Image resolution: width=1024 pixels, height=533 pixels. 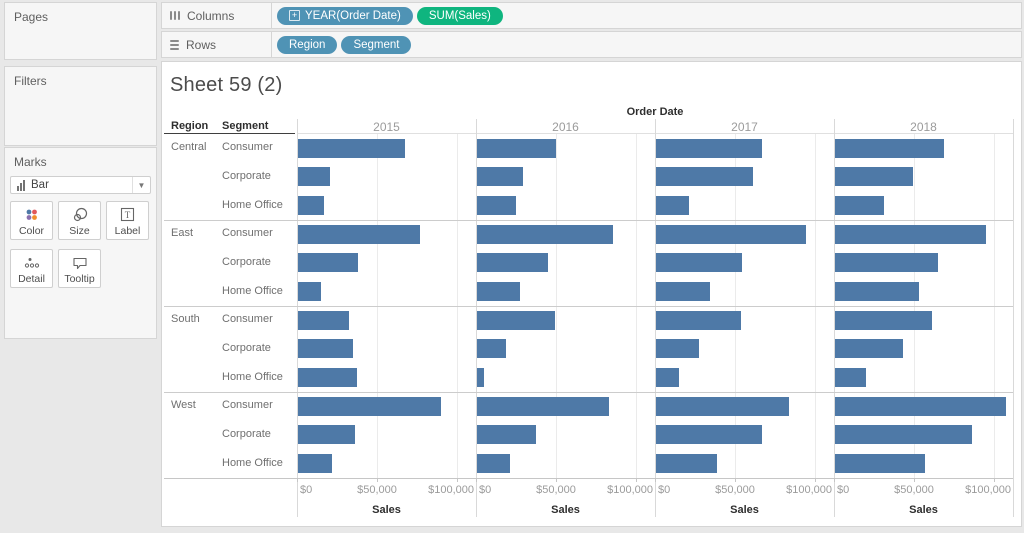 What do you see at coordinates (174, 44) in the screenshot?
I see `rows-icon` at bounding box center [174, 44].